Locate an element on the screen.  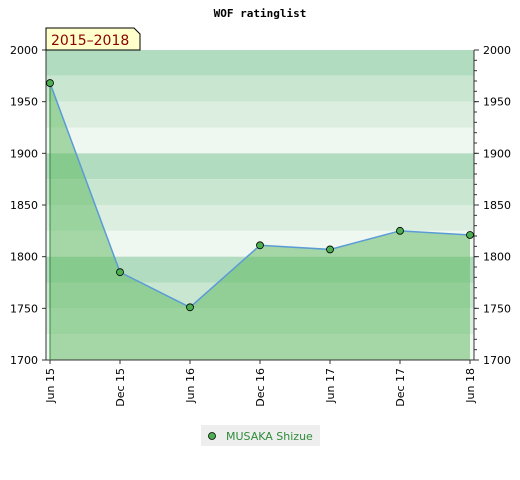
y-tick-label-left: 1750 is located at coordinates (24, 308).